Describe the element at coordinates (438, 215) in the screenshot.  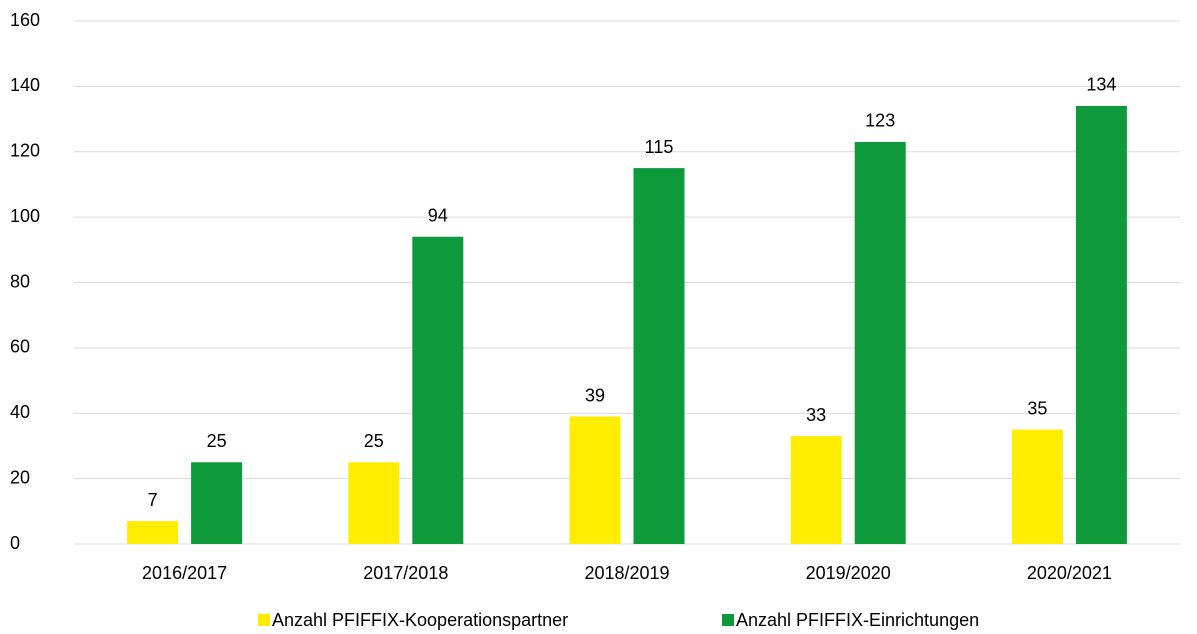
I see `data-label: 94` at that location.